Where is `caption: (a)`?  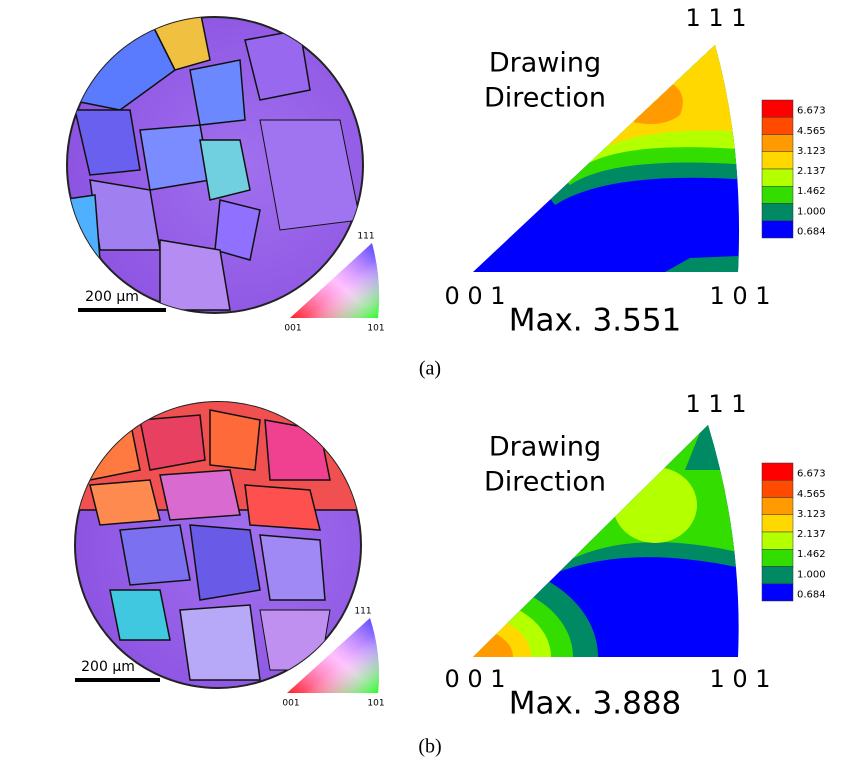 caption: (a) is located at coordinates (430, 369).